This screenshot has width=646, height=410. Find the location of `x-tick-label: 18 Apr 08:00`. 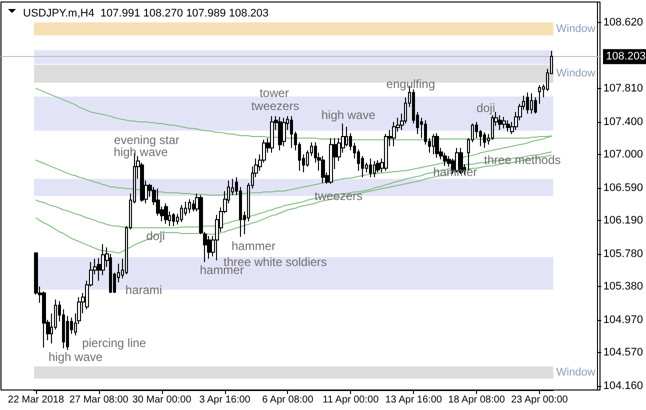

x-tick-label: 18 Apr 08:00 is located at coordinates (477, 400).